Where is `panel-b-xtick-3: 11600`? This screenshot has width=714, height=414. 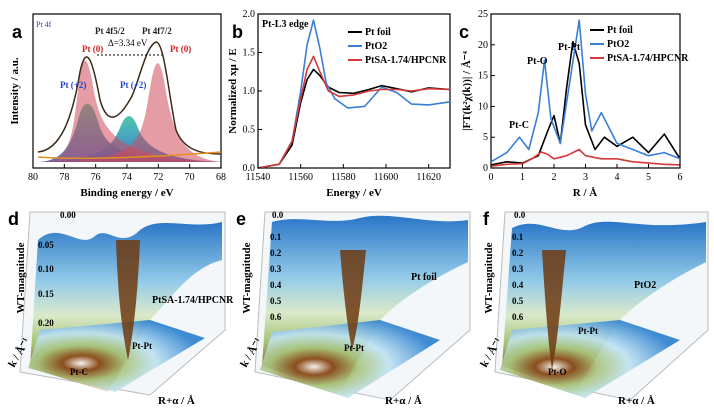
panel-b-xtick-3: 11600 is located at coordinates (386, 177).